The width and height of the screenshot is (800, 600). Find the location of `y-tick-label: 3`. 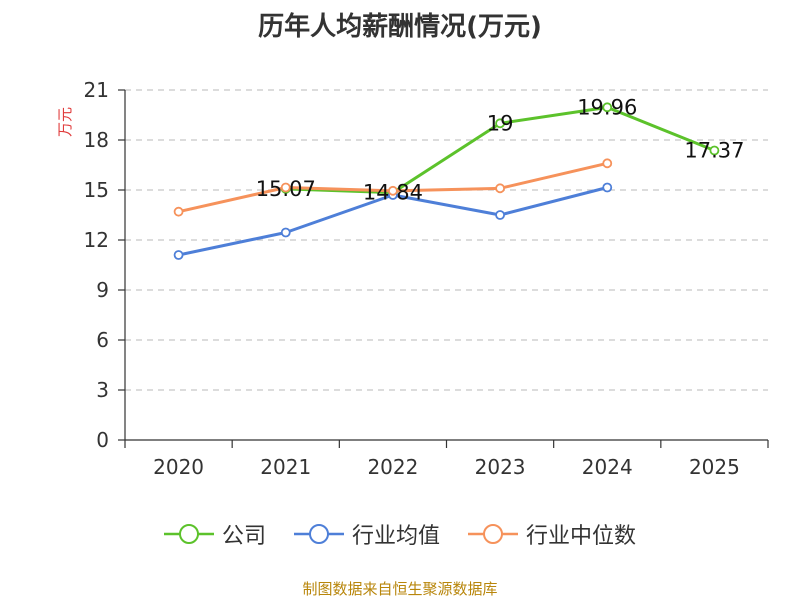

y-tick-label: 3 is located at coordinates (102, 390).